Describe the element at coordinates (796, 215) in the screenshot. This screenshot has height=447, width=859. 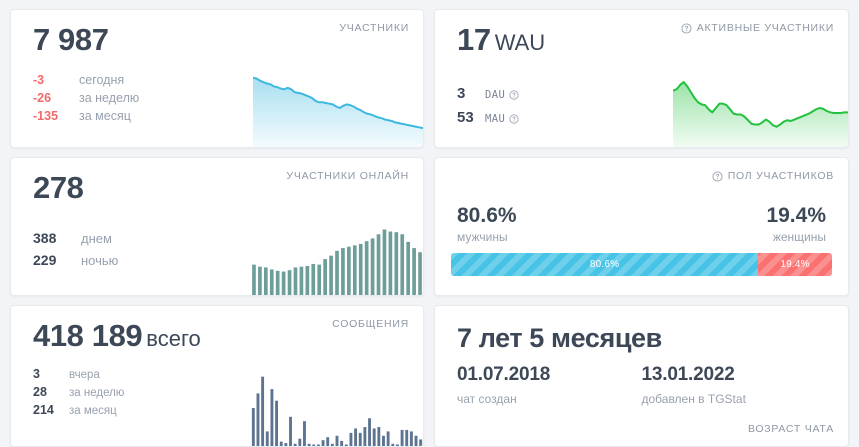
I see `female-percent: 19.4%` at that location.